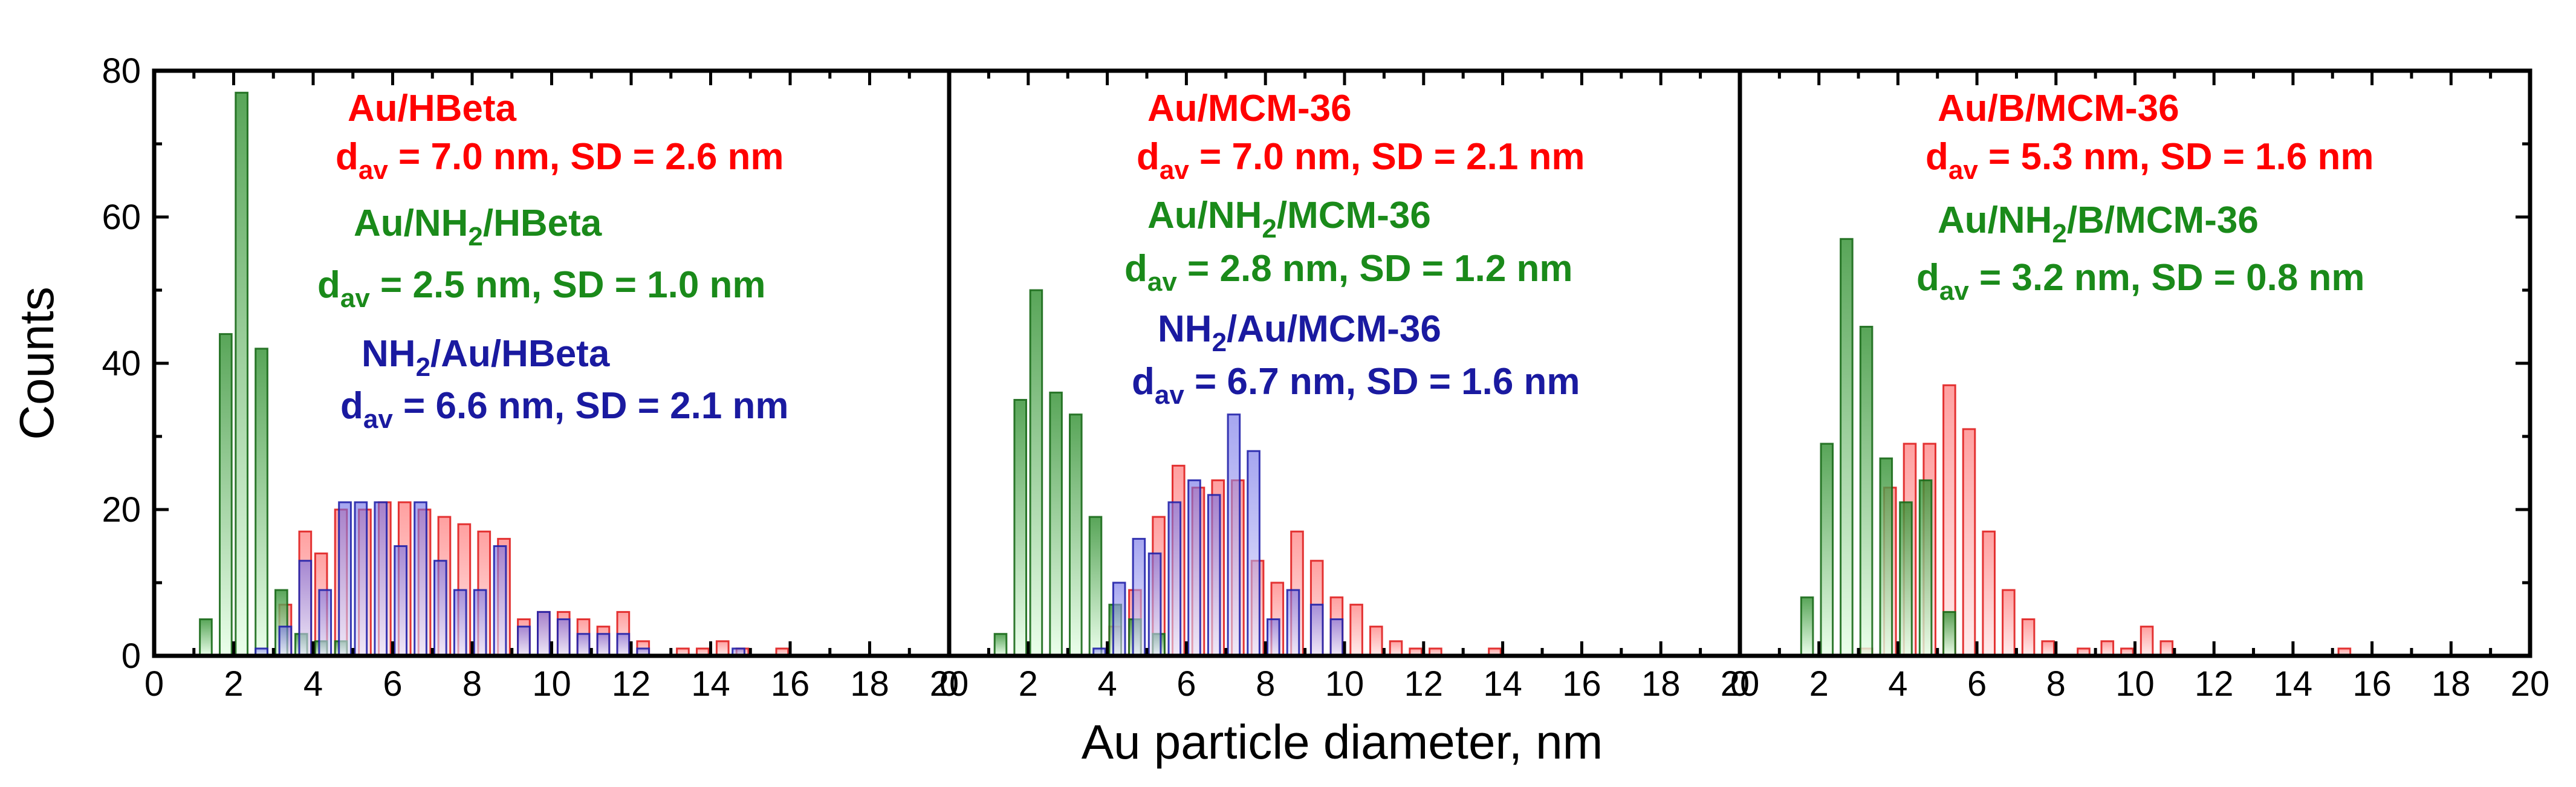 This screenshot has height=787, width=2576. What do you see at coordinates (791, 684) in the screenshot?
I see `x-tick-label: 16` at bounding box center [791, 684].